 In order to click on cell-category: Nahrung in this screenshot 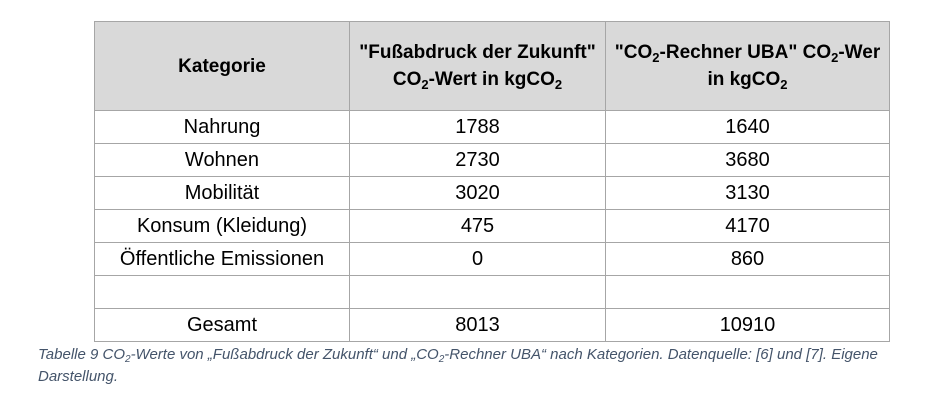, I will do `click(222, 127)`.